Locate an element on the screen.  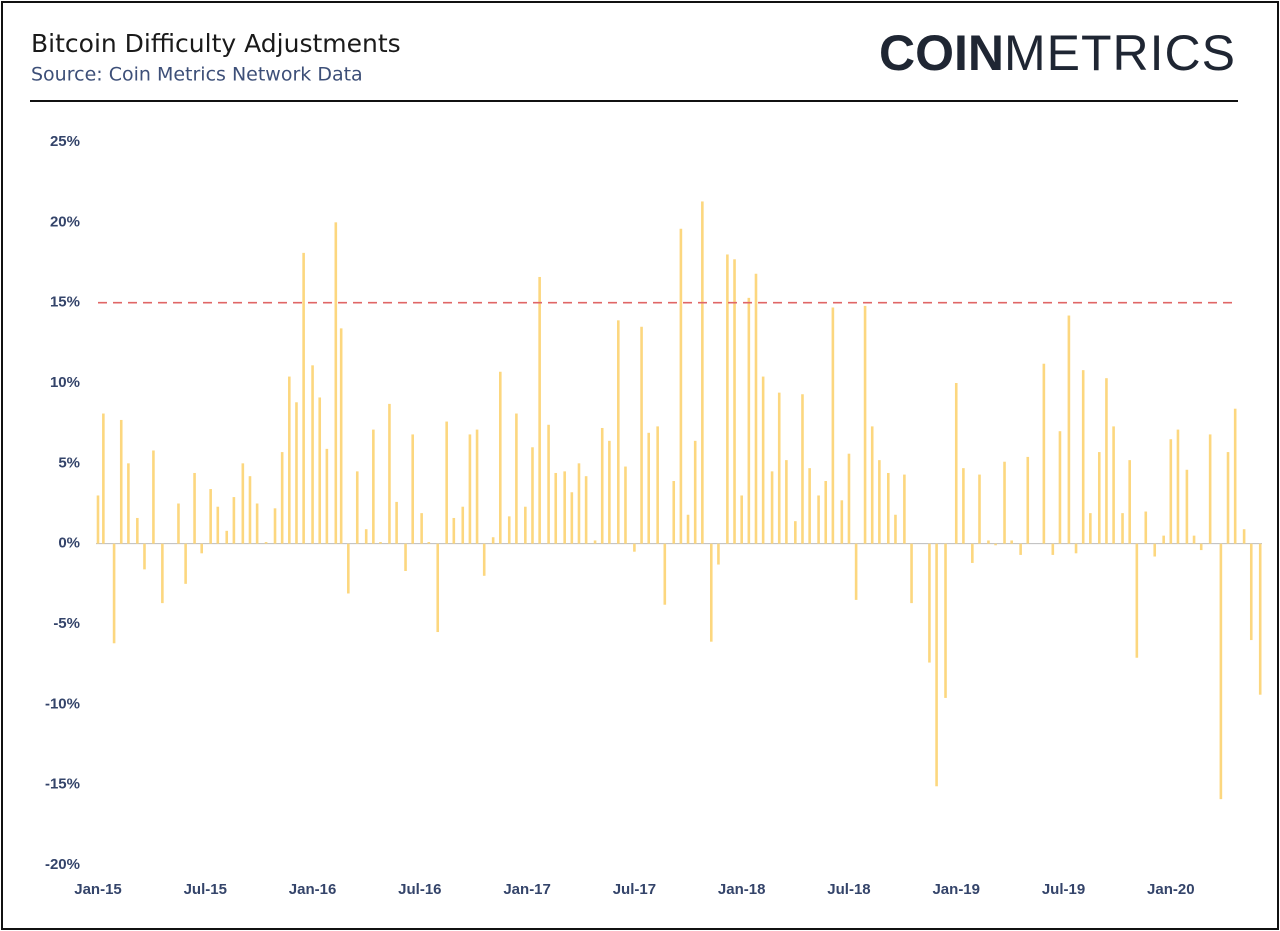
x-tick-label: Jan-15 is located at coordinates (98, 889).